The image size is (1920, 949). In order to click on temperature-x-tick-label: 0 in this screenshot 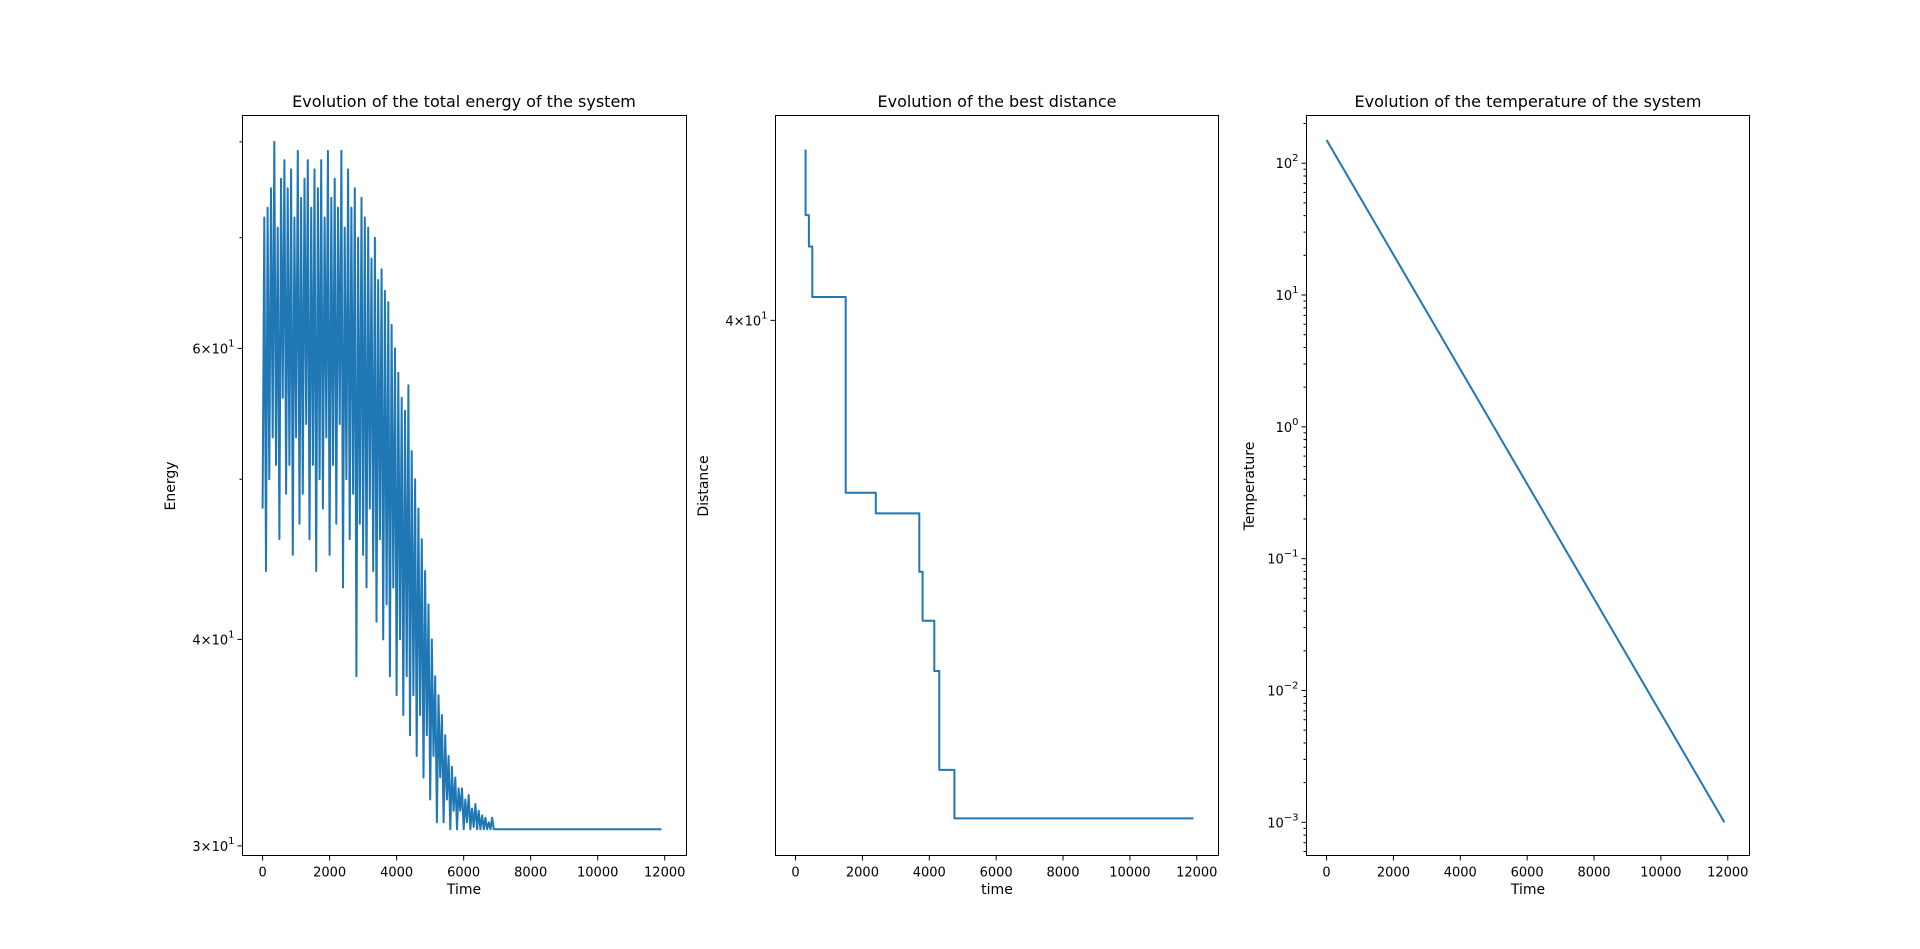, I will do `click(1326, 873)`.